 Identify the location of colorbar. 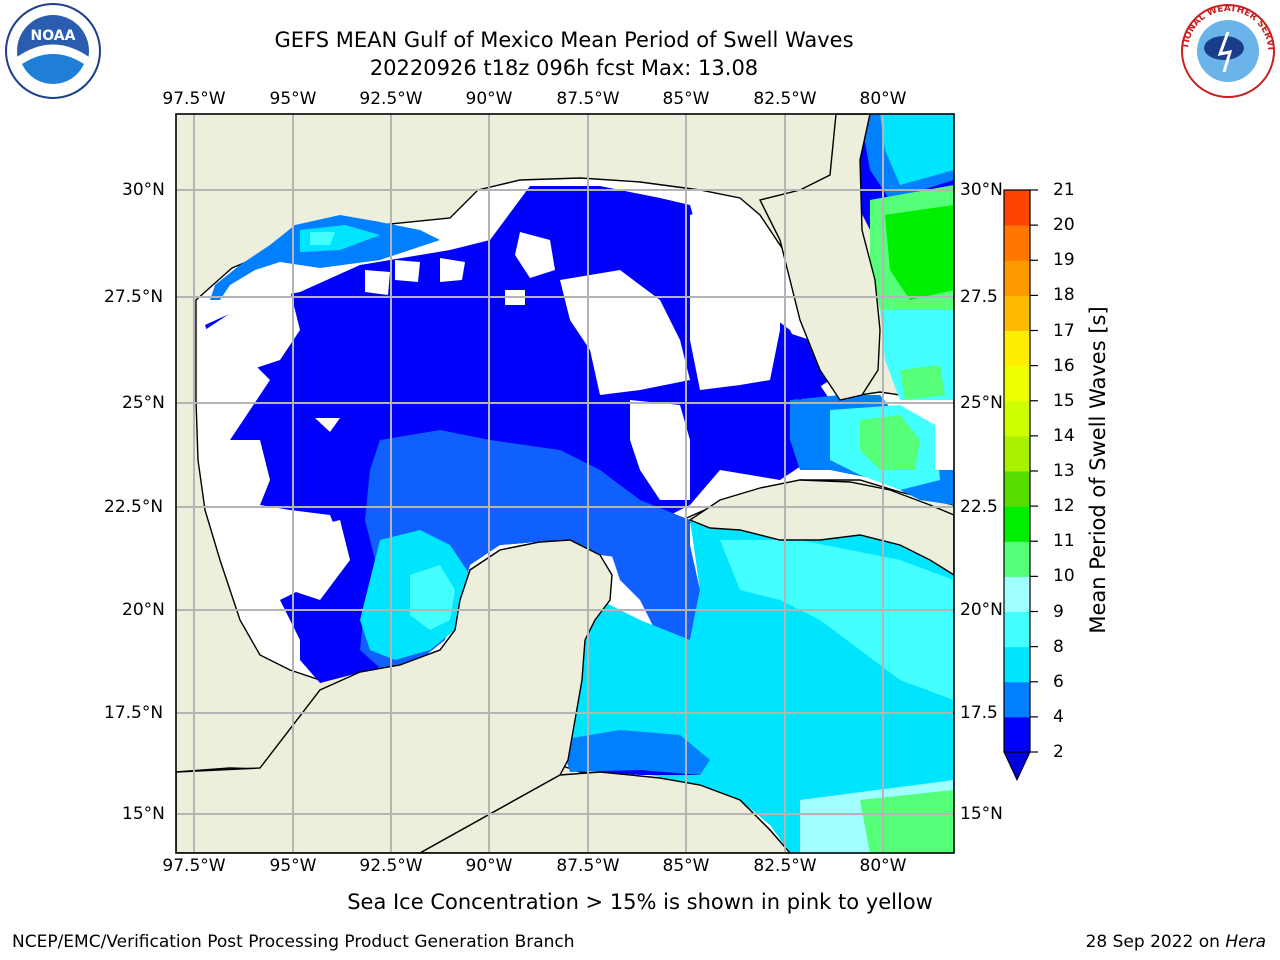
(1020, 485).